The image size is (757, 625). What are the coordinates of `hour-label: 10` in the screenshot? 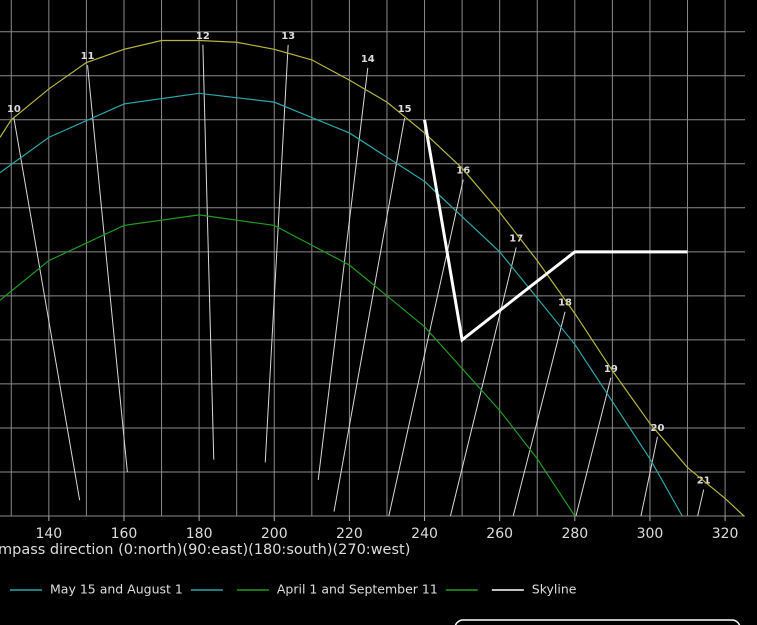 It's located at (14, 109).